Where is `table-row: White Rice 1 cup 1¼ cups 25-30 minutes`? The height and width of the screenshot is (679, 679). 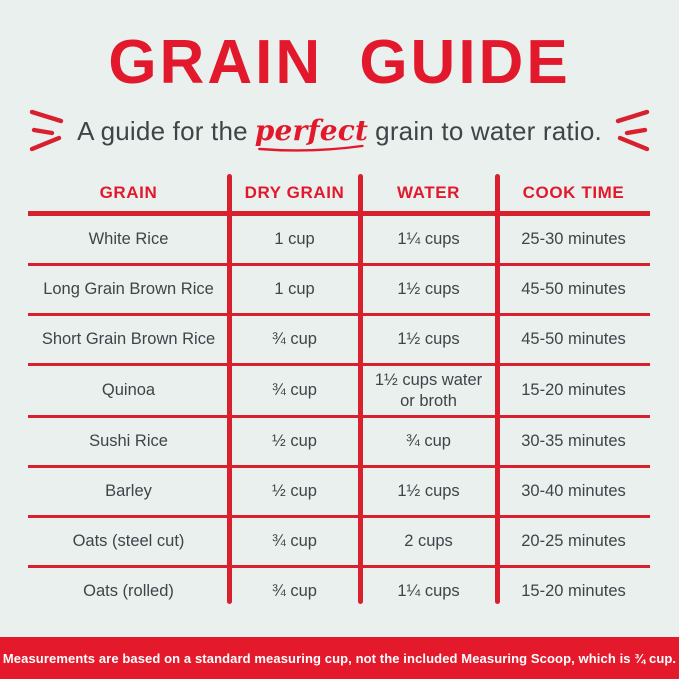 table-row: White Rice 1 cup 1¼ cups 25-30 minutes is located at coordinates (339, 239).